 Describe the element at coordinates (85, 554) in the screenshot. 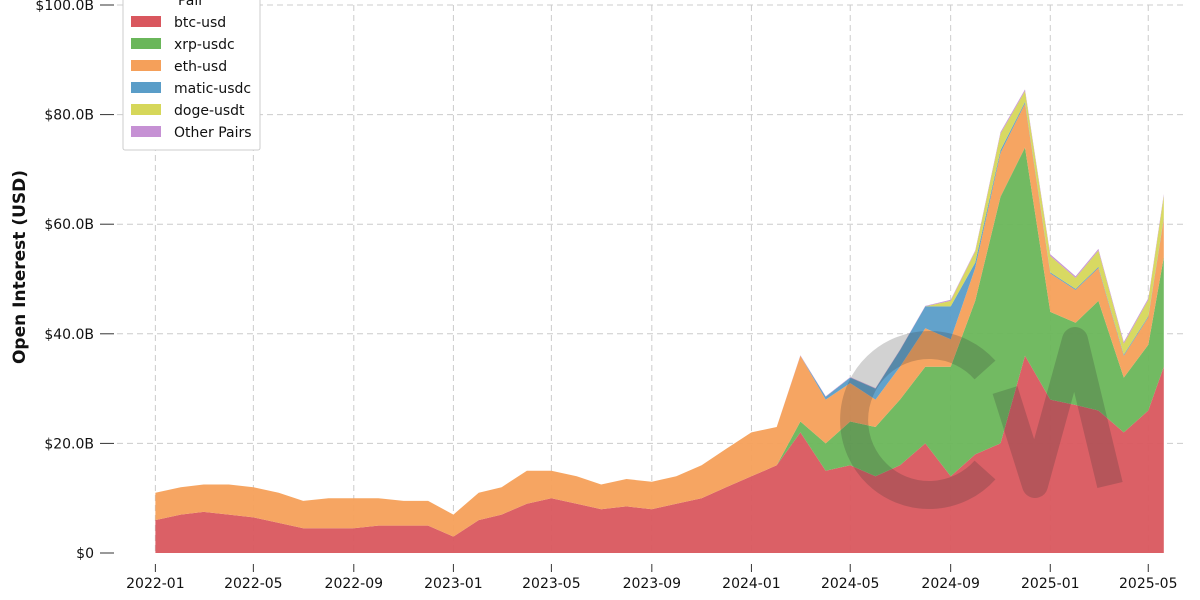

I see `y-tick-label: $0` at that location.